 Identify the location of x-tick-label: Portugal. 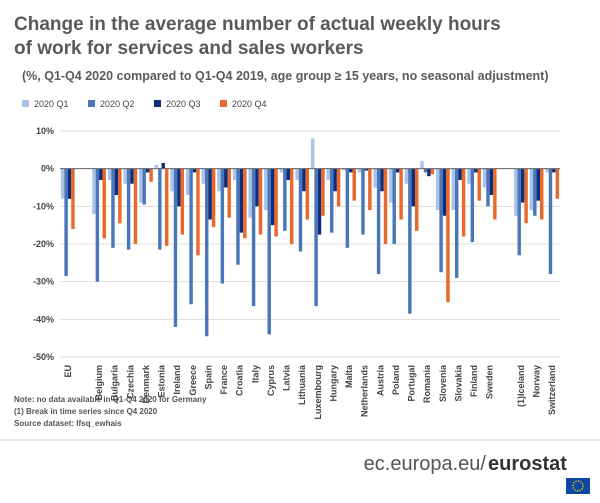
(412, 383).